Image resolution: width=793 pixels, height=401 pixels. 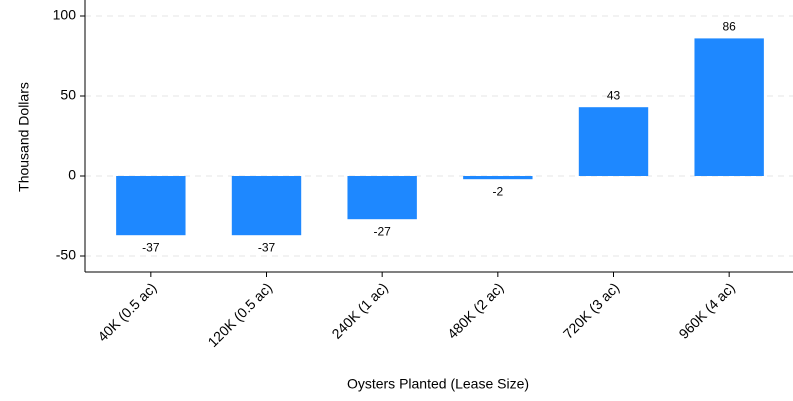 I want to click on x-tick-label: 40K (0.5 ac), so click(x=126, y=311).